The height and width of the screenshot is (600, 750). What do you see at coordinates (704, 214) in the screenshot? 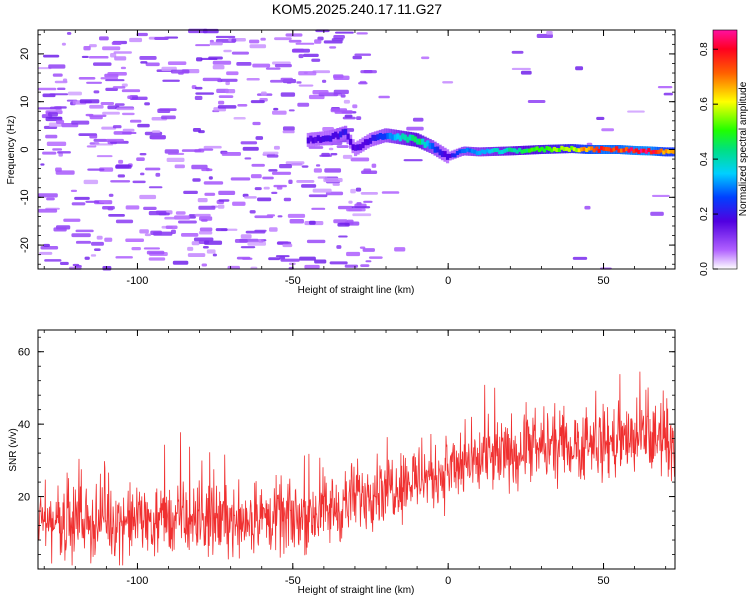
I see `colorbar-tick-label: 0.2` at bounding box center [704, 214].